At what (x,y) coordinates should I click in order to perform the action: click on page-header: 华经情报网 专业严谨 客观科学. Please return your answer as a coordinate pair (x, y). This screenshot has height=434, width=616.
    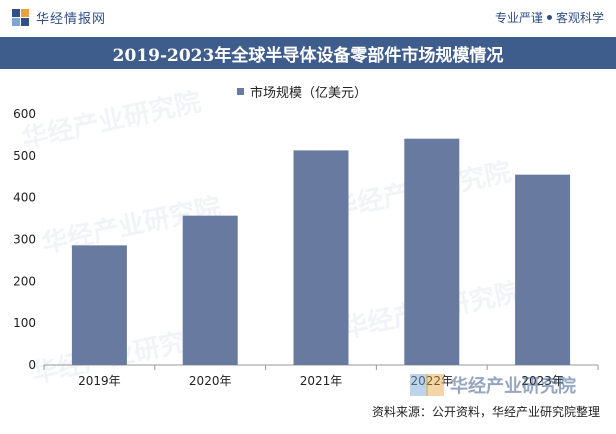
    Looking at the image, I should click on (308, 17).